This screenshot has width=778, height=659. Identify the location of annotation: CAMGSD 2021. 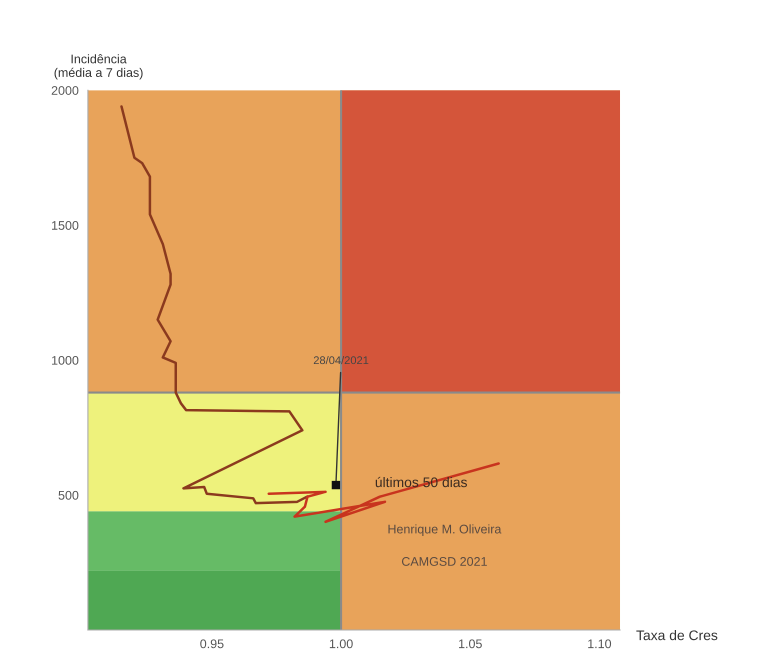
(444, 561).